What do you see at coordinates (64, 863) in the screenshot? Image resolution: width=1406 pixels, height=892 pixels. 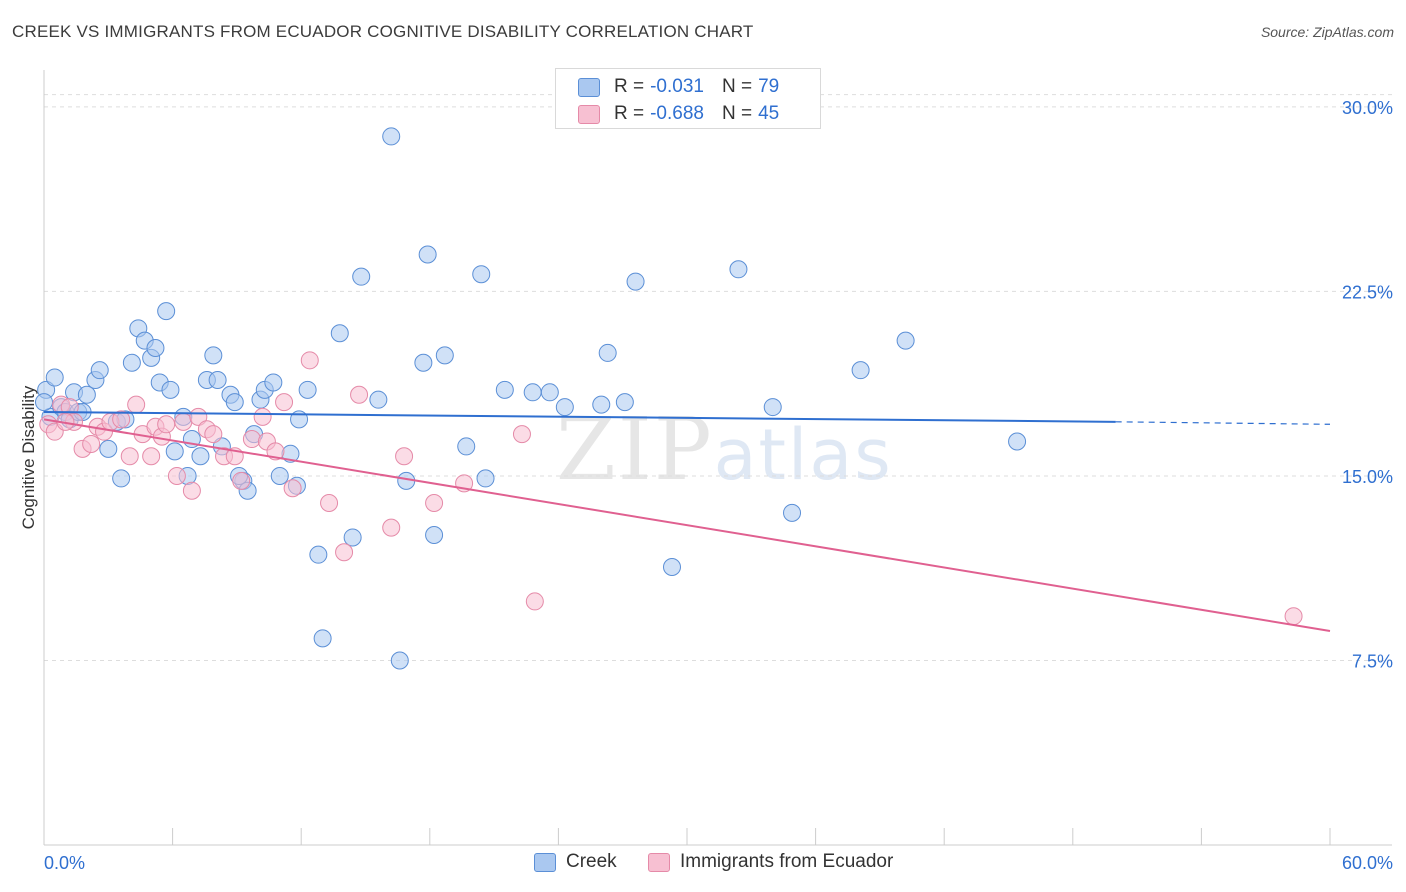 I see `x-tick-label: 0.0%` at bounding box center [64, 863].